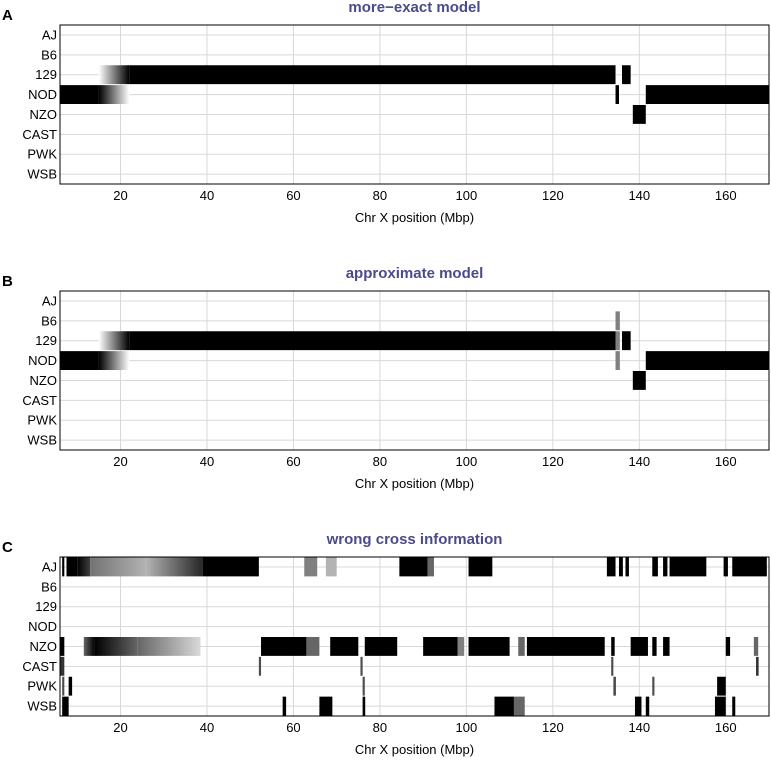  I want to click on x-axis-label: Chr X position (Mbp), so click(414, 749).